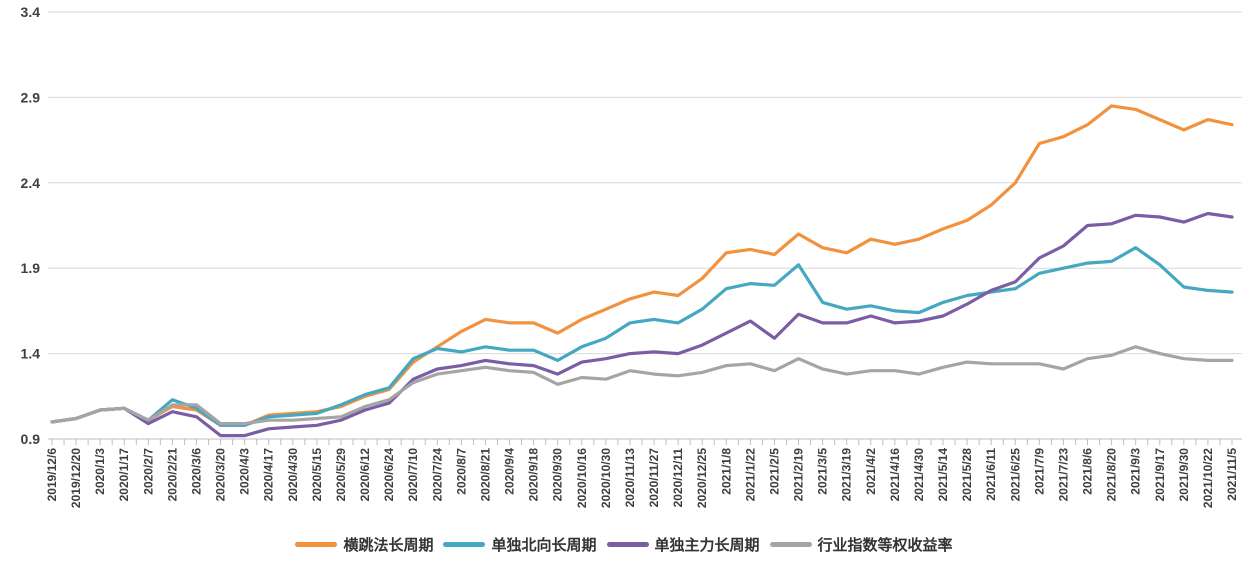 This screenshot has height=564, width=1248. Describe the element at coordinates (31, 439) in the screenshot. I see `y-axis-tick-label: 0.9` at that location.